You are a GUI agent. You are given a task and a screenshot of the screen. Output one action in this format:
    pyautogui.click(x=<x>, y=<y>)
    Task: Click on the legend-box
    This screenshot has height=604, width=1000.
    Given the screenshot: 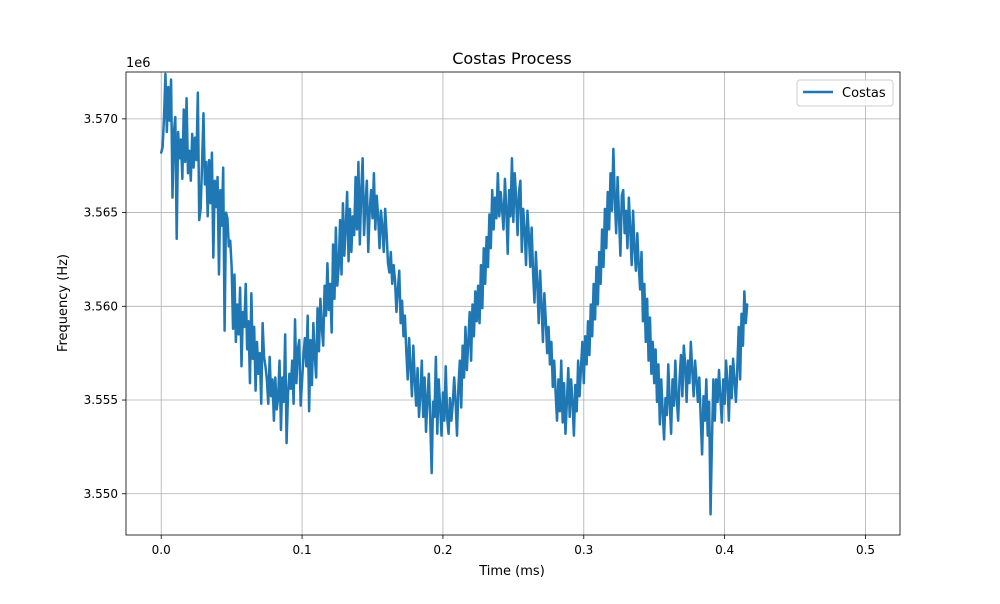 What is the action you would take?
    pyautogui.click(x=845, y=93)
    